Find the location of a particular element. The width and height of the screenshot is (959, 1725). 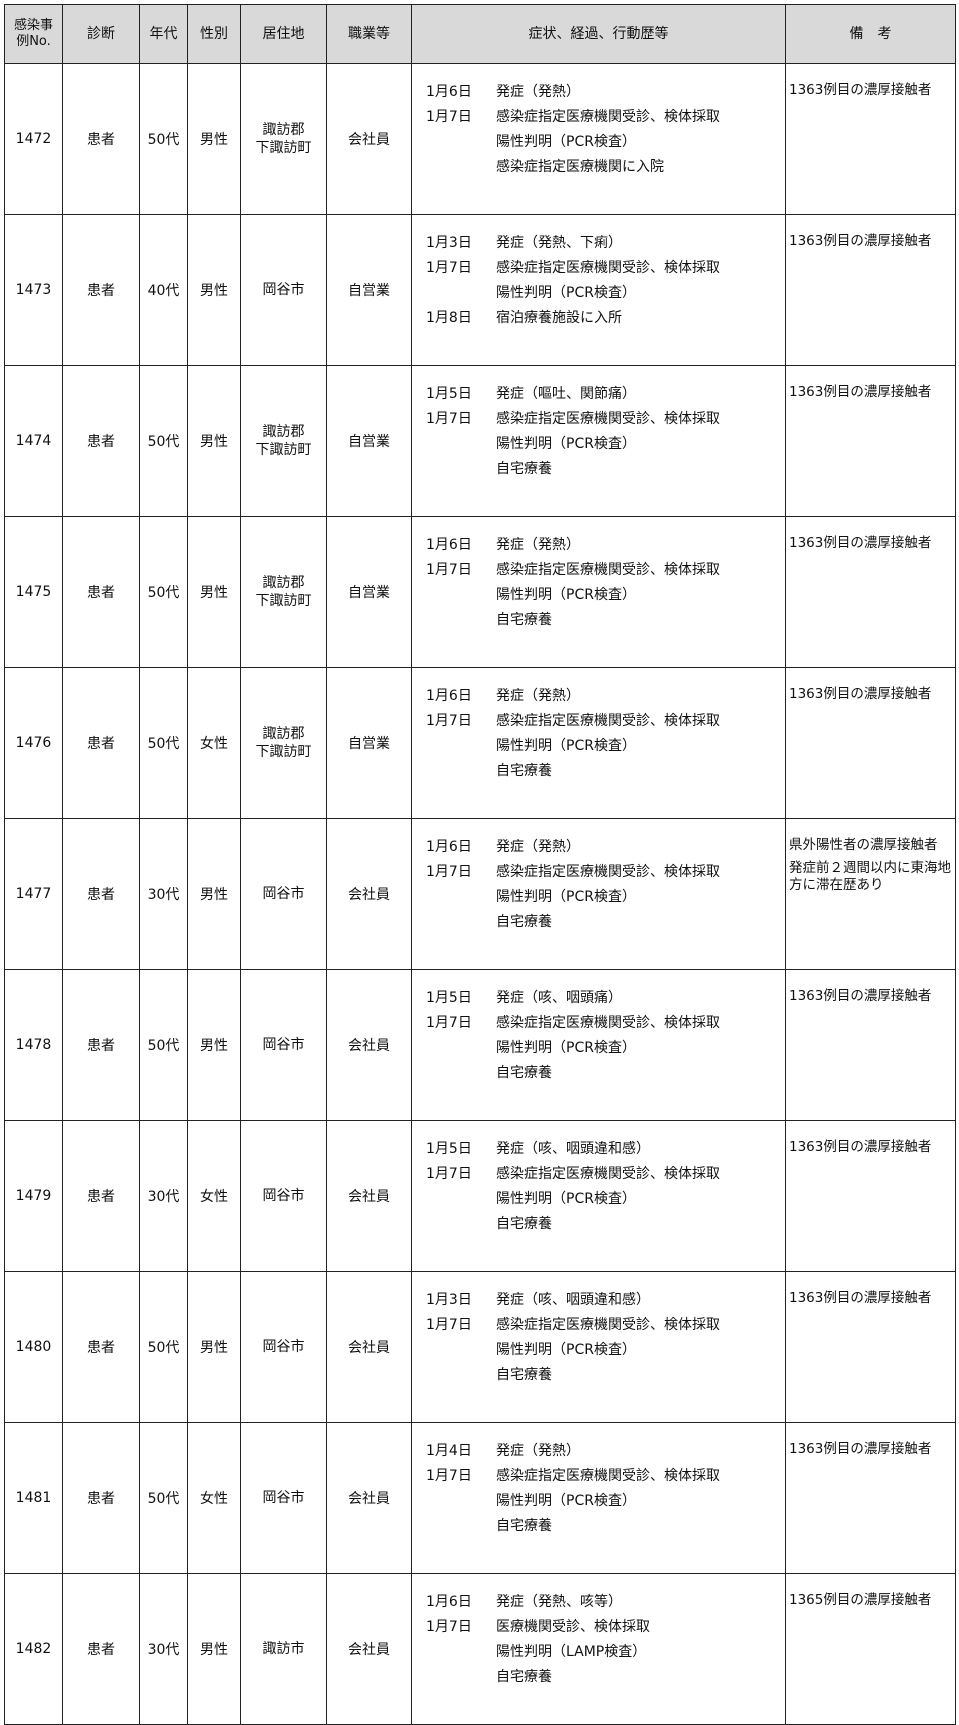

course-date: 1月5日 is located at coordinates (449, 394).